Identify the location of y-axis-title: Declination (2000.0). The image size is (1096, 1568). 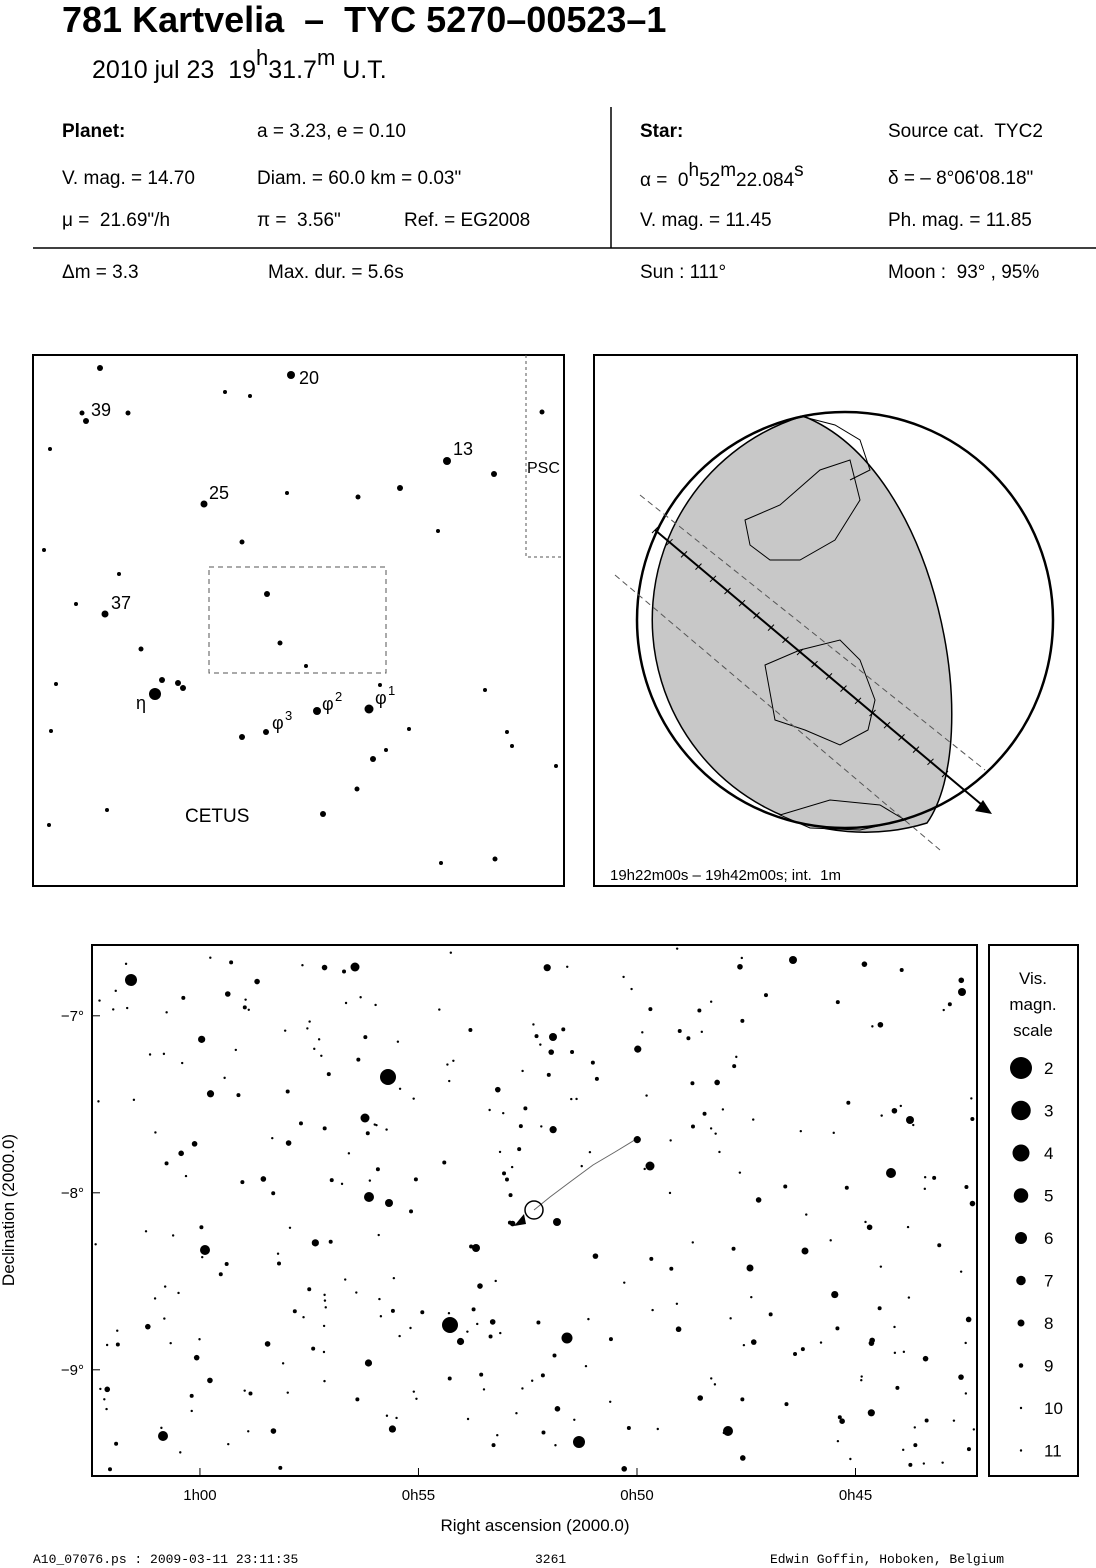
(9, 1210).